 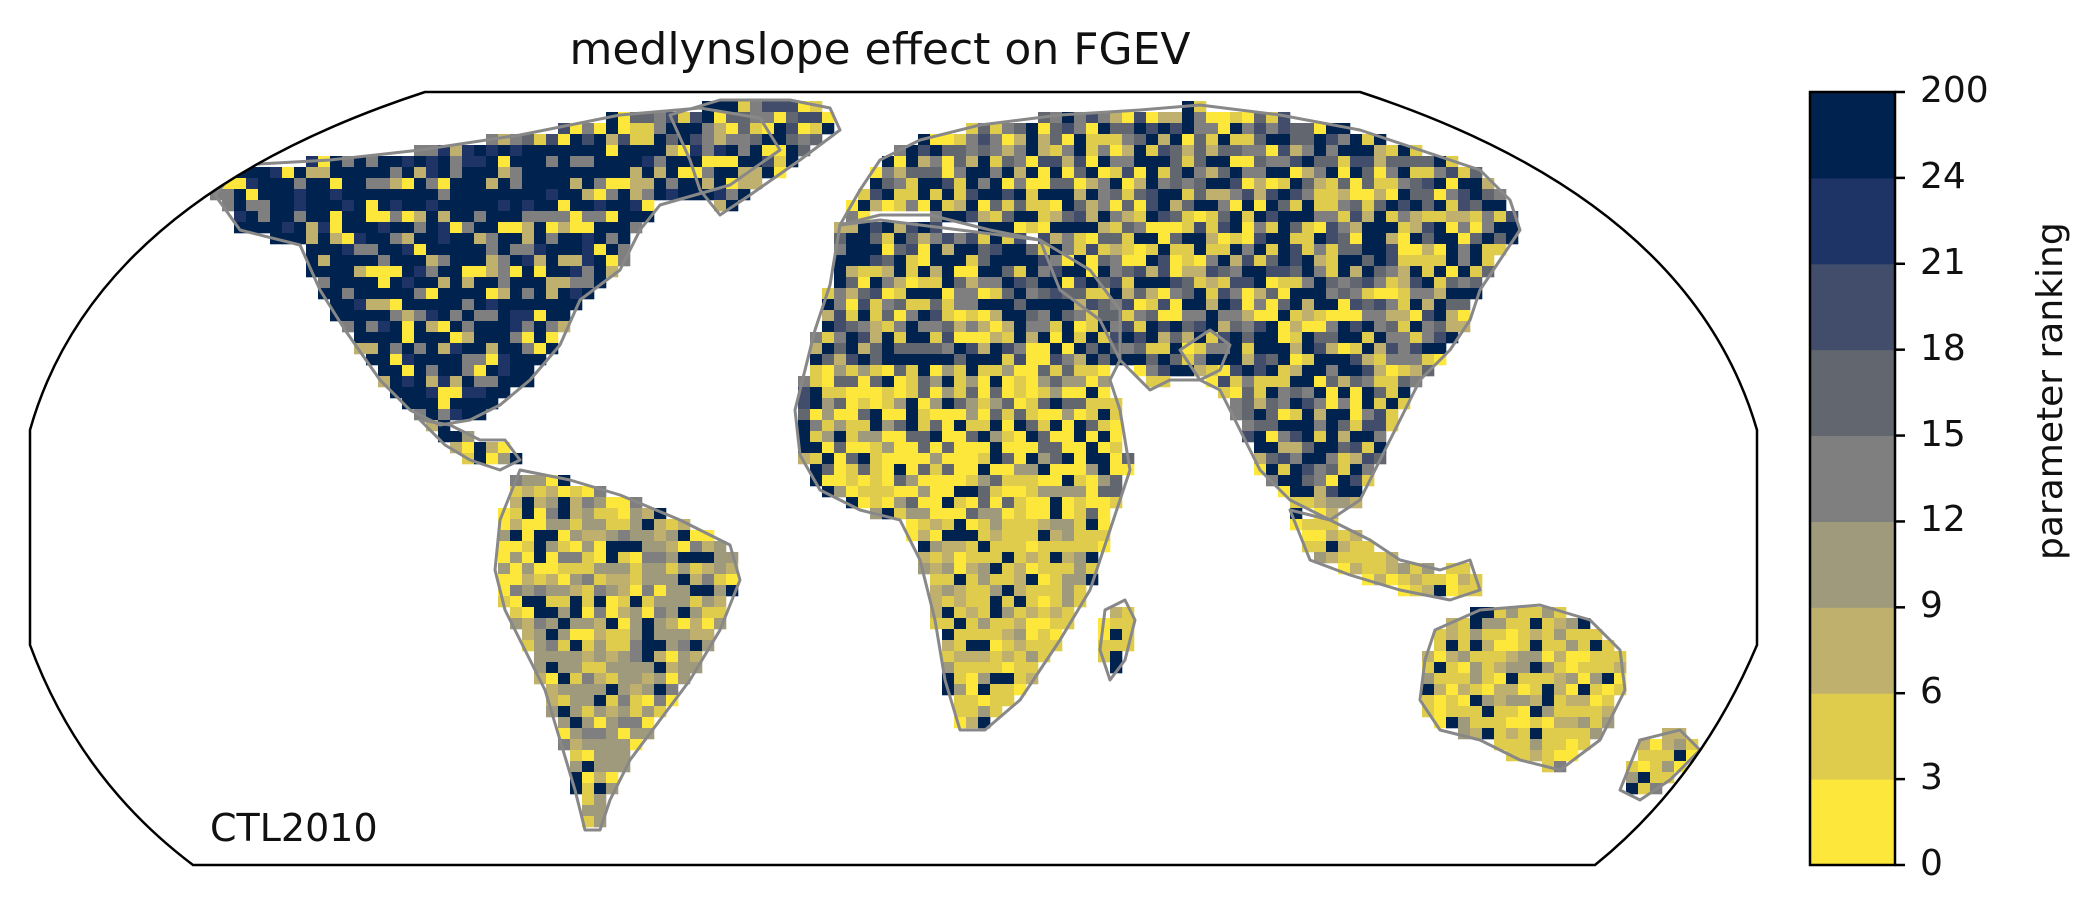 I want to click on coastline, so click(x=617, y=650).